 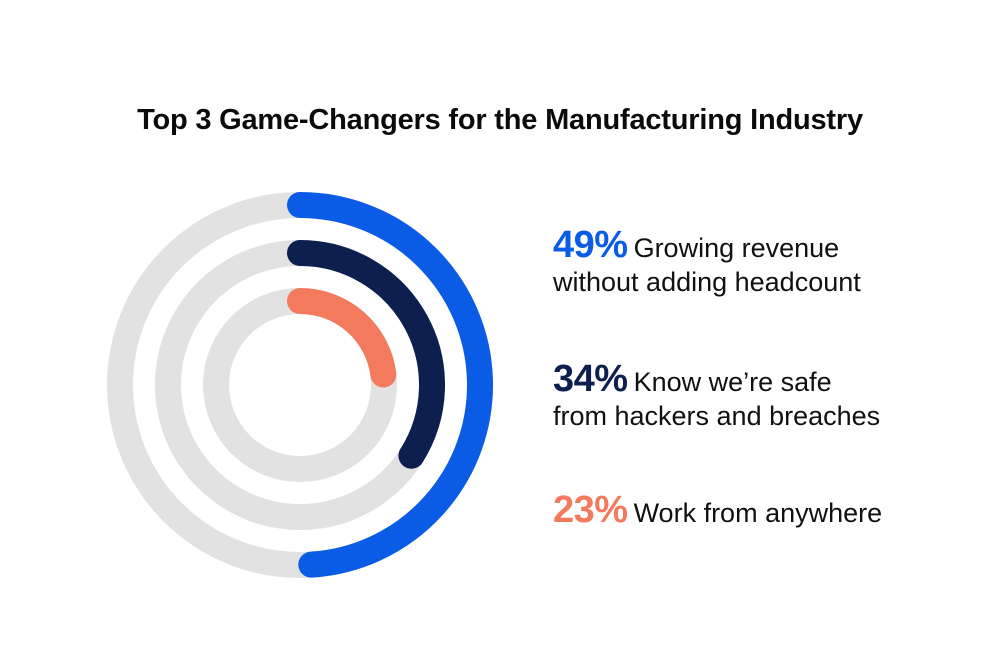 What do you see at coordinates (707, 265) in the screenshot?
I see `legend-label: Growing revenue without adding headcount` at bounding box center [707, 265].